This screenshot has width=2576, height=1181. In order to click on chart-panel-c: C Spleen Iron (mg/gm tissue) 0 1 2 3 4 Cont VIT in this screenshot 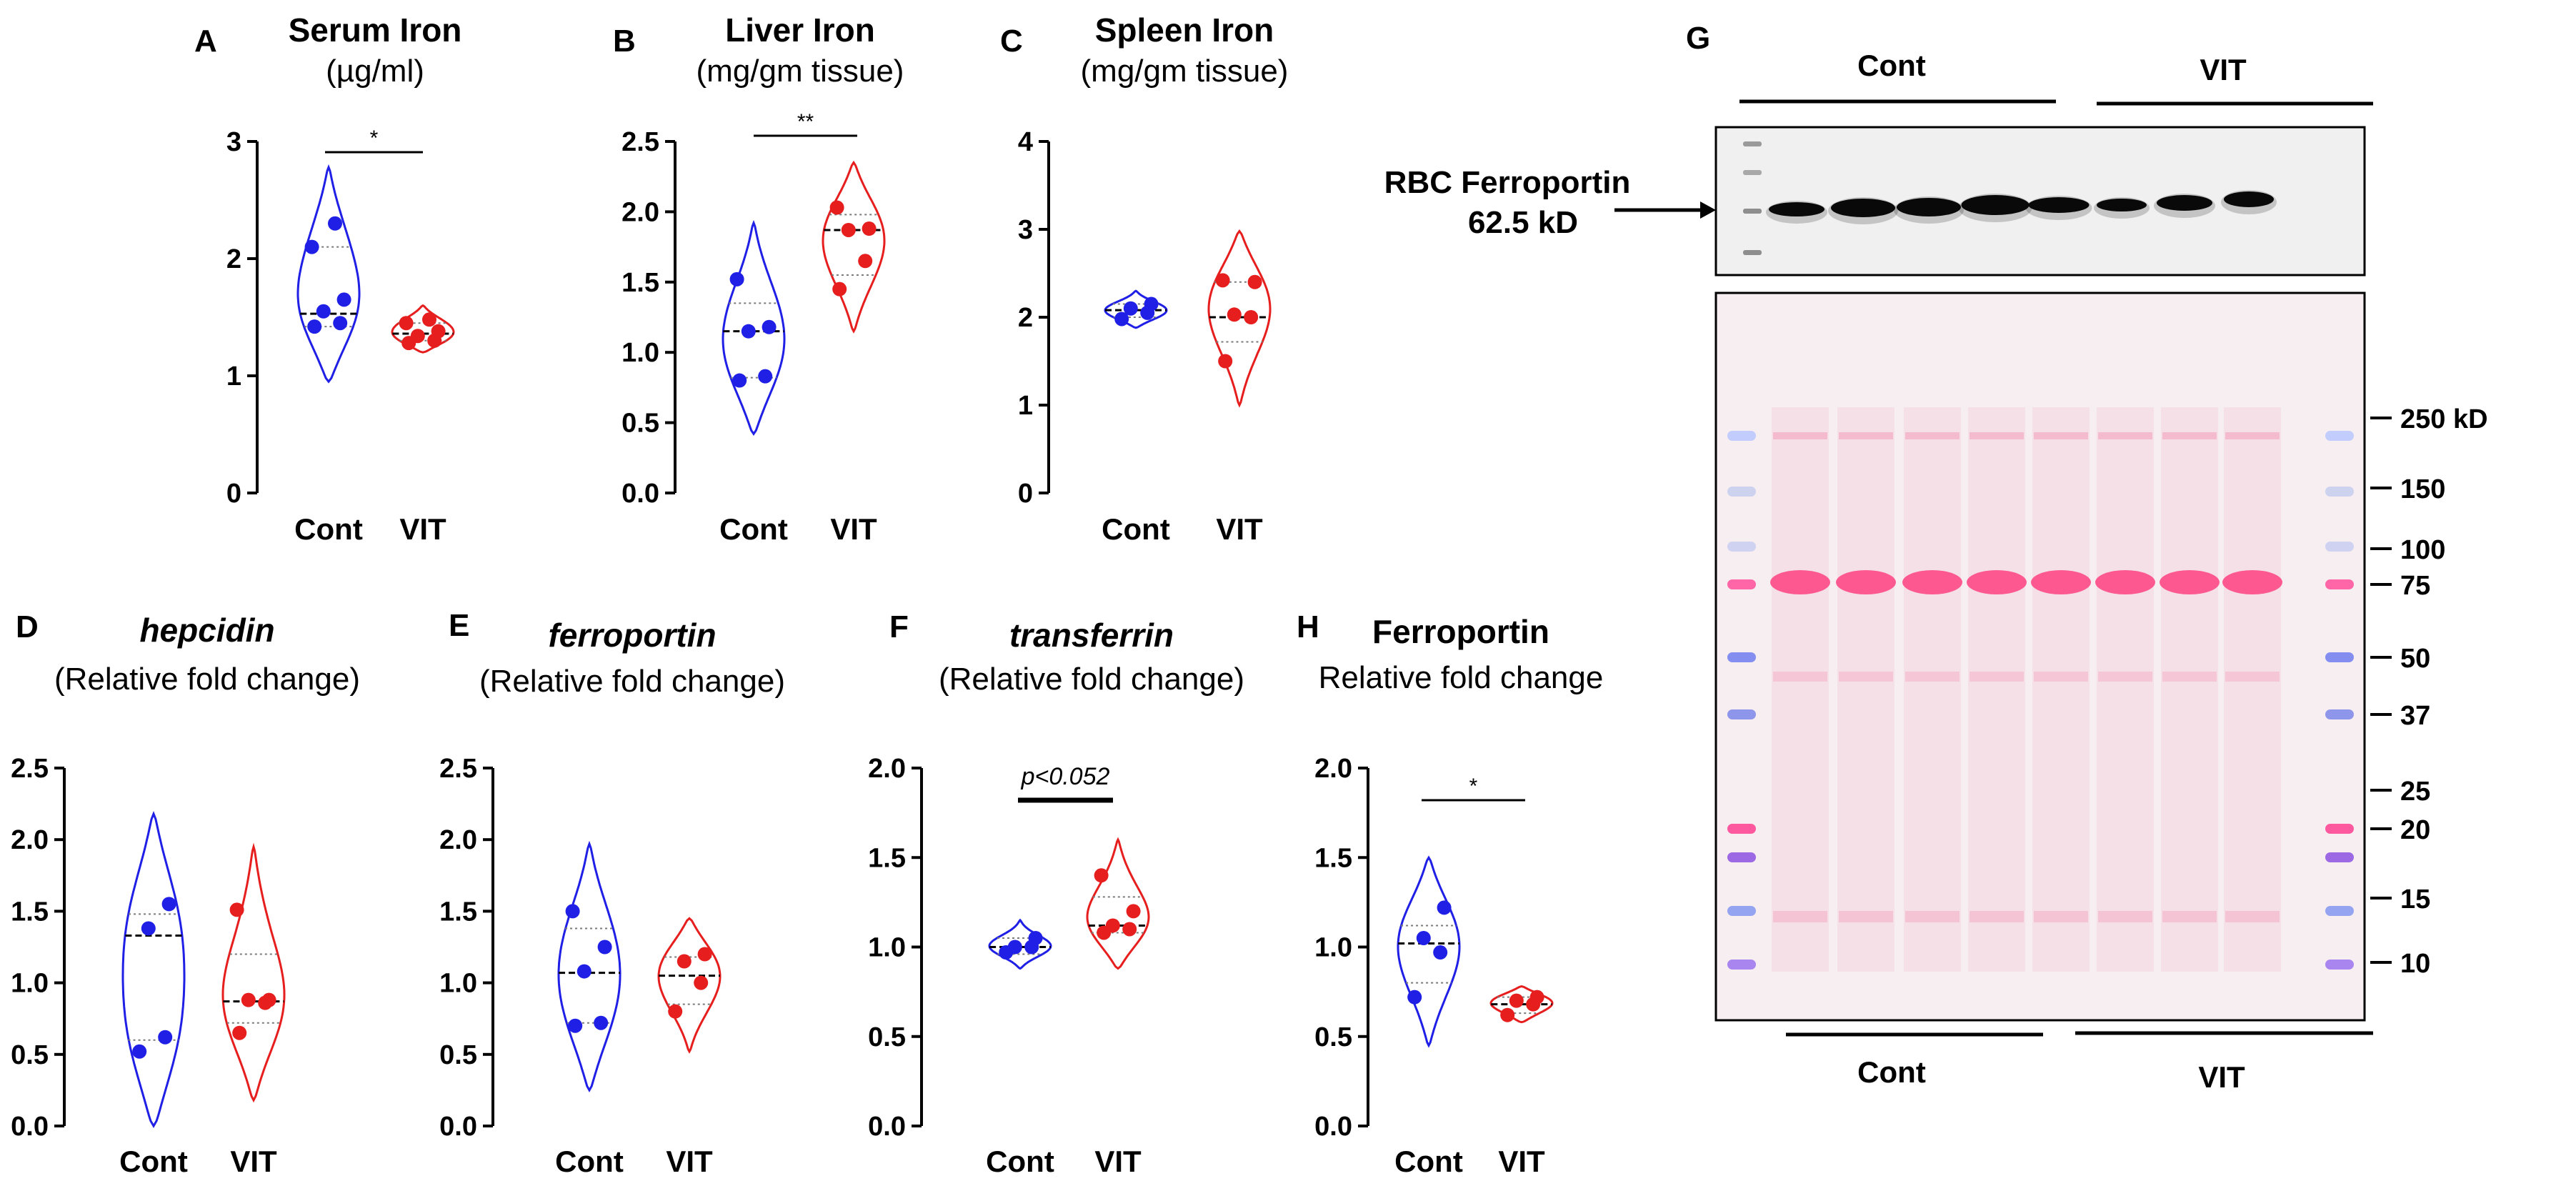, I will do `click(1144, 278)`.